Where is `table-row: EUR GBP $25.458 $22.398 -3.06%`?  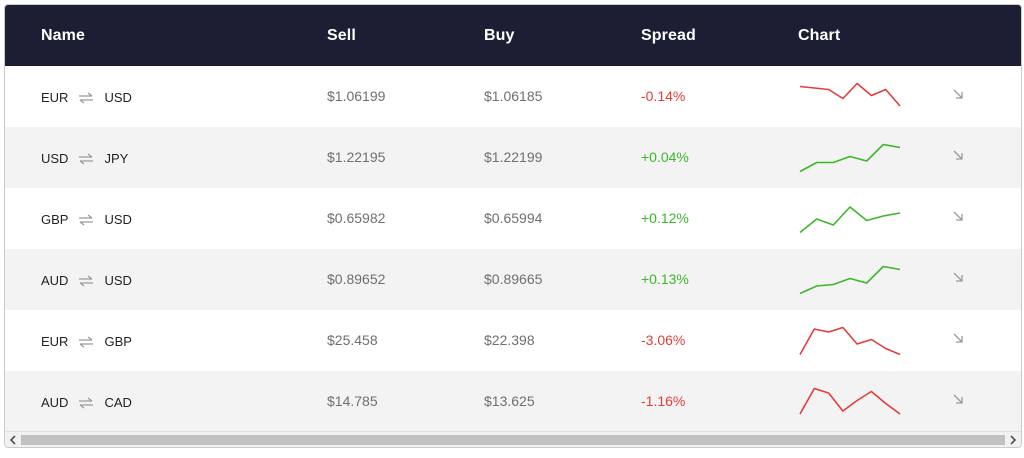
table-row: EUR GBP $25.458 $22.398 -3.06% is located at coordinates (513, 340).